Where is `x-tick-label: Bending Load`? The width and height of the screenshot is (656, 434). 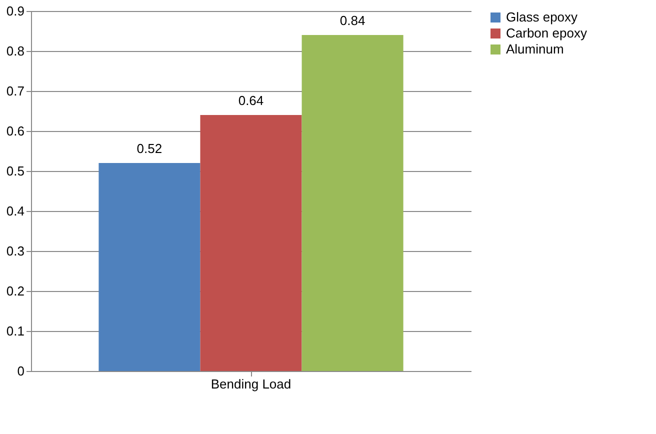 x-tick-label: Bending Load is located at coordinates (251, 384).